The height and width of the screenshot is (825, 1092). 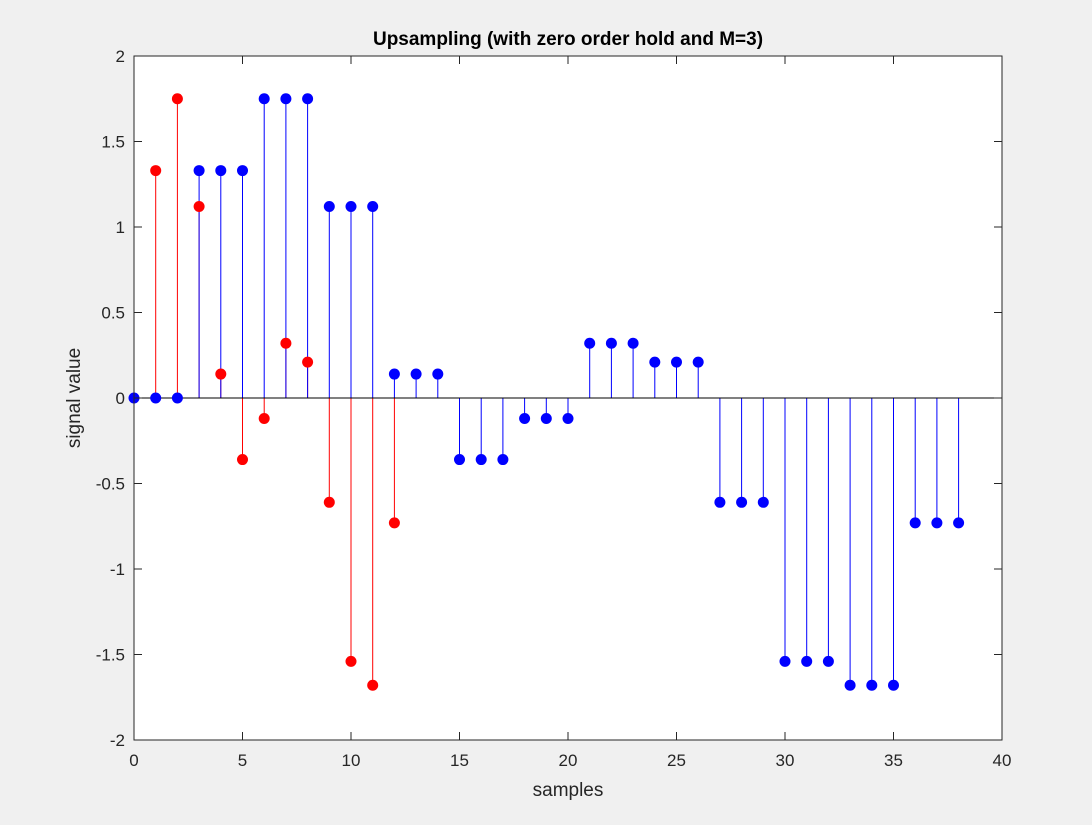 What do you see at coordinates (110, 398) in the screenshot?
I see `y-tick-labels: 2 1.5 1 0.5 0 -0.5 -1 -1.5 -2` at bounding box center [110, 398].